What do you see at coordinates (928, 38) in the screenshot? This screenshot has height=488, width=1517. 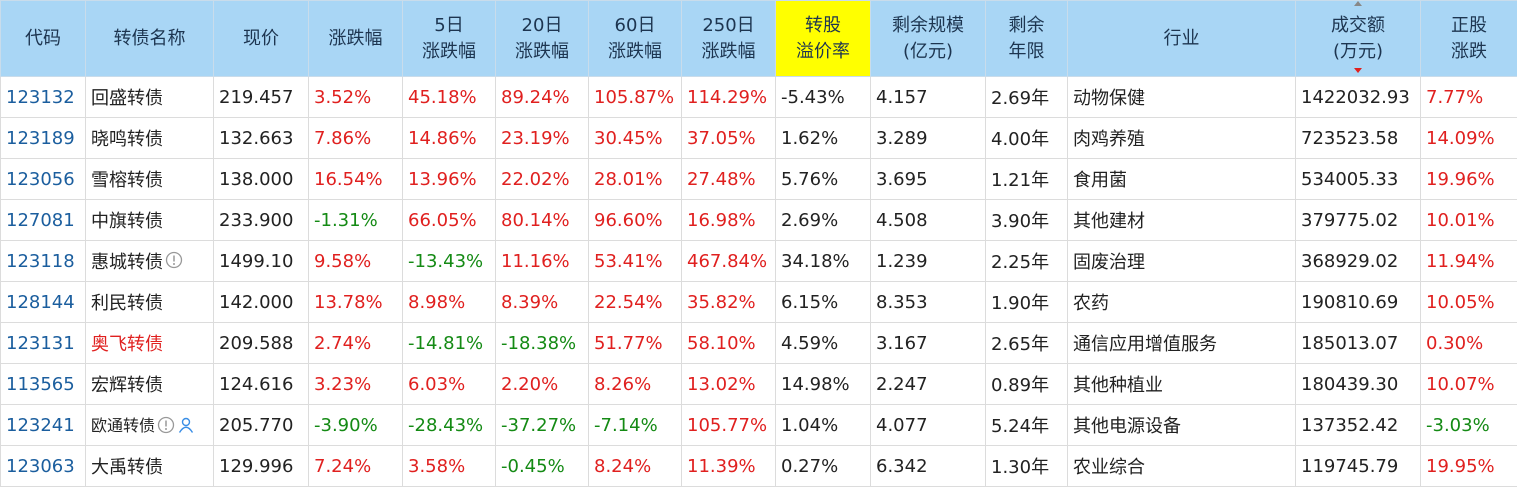 I see `column-header: 剩余规模 (亿元)` at bounding box center [928, 38].